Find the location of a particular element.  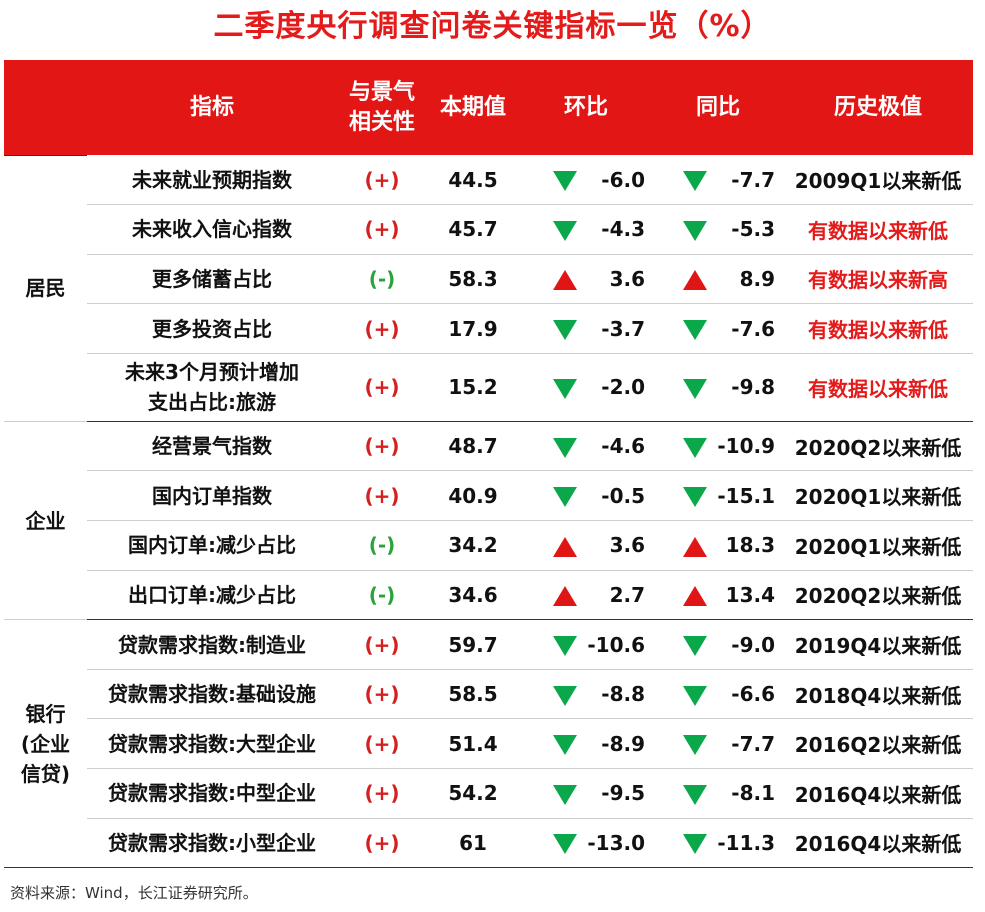

qoq-change: 2.7 is located at coordinates (618, 595).